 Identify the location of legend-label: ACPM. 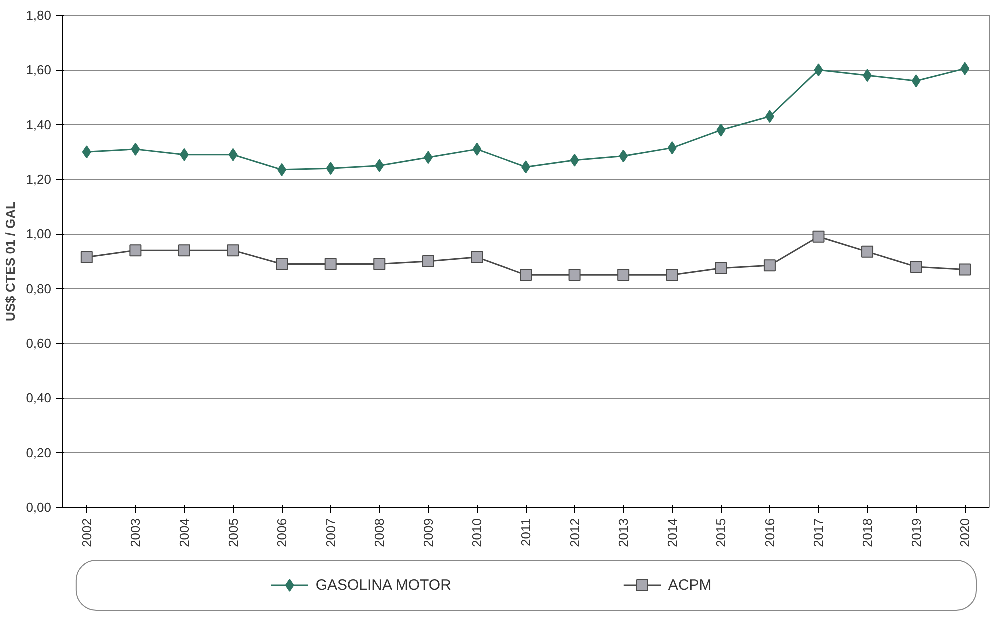
(690, 585).